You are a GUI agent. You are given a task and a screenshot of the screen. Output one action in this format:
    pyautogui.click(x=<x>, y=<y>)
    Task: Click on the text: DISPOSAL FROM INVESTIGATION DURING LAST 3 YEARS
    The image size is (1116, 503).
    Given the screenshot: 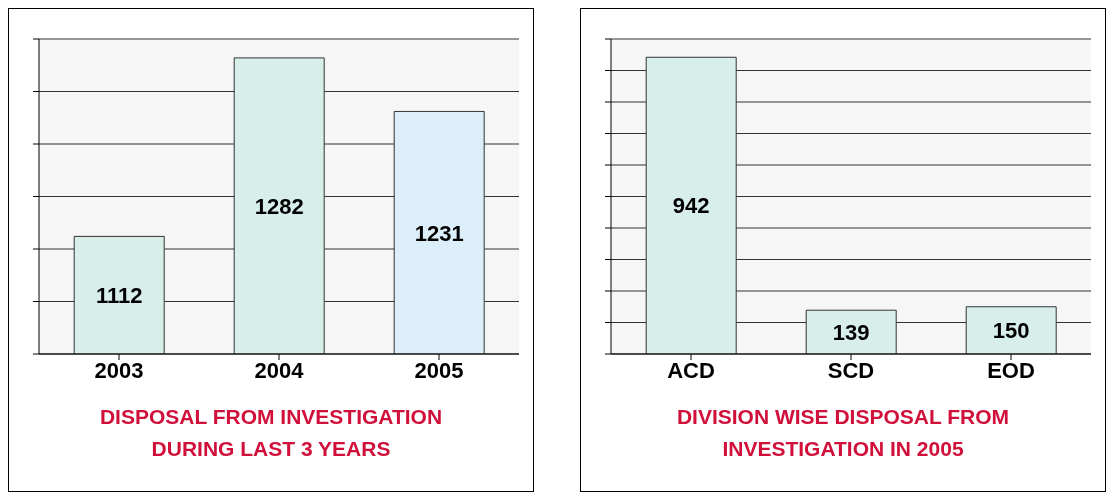 What is the action you would take?
    pyautogui.click(x=271, y=433)
    